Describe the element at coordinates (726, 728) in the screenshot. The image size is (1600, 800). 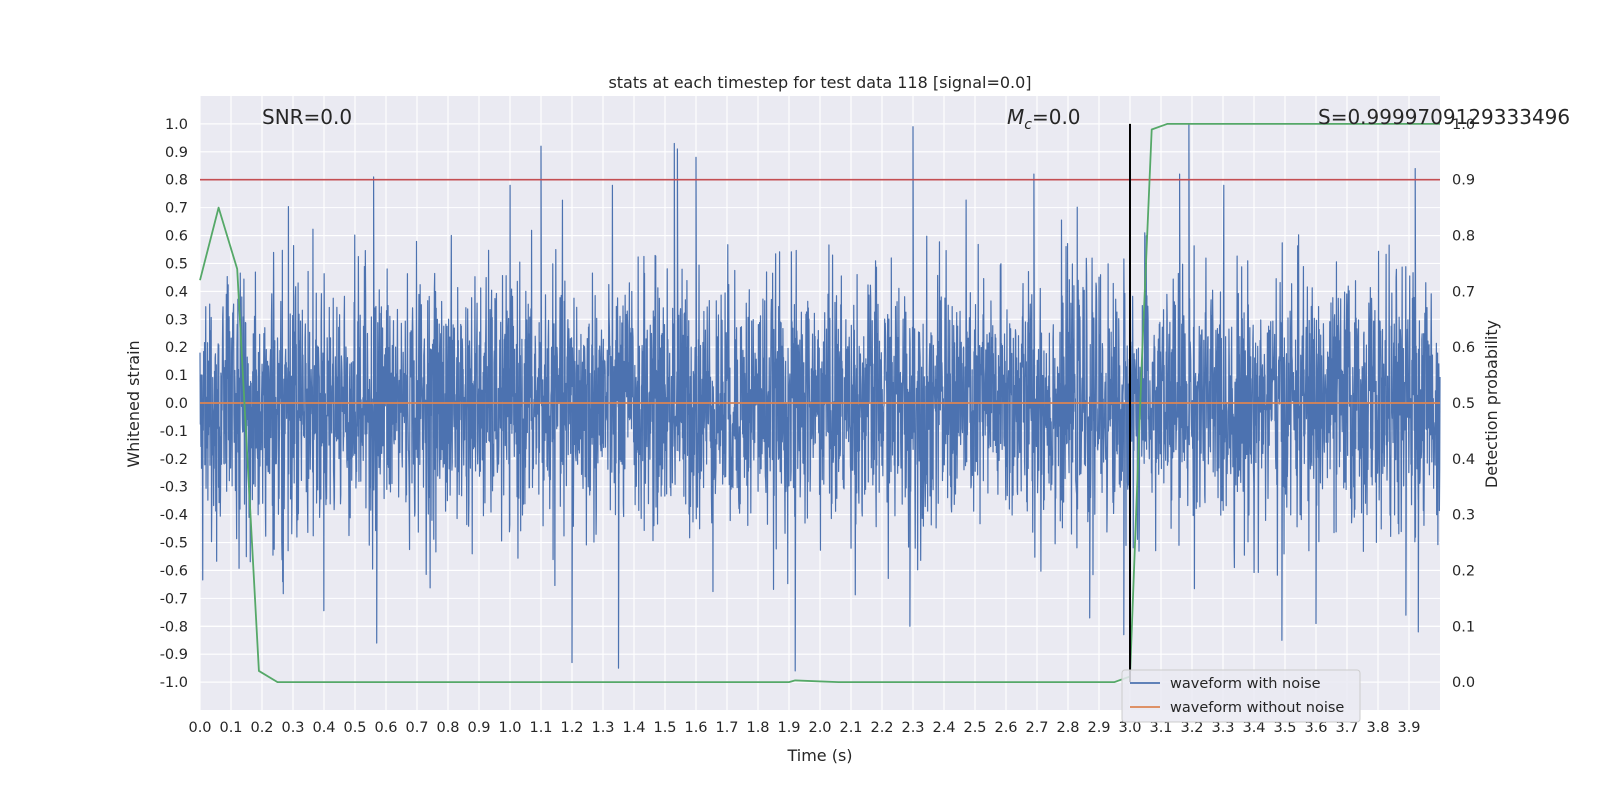
I see `x-tick-label: 1.7` at that location.